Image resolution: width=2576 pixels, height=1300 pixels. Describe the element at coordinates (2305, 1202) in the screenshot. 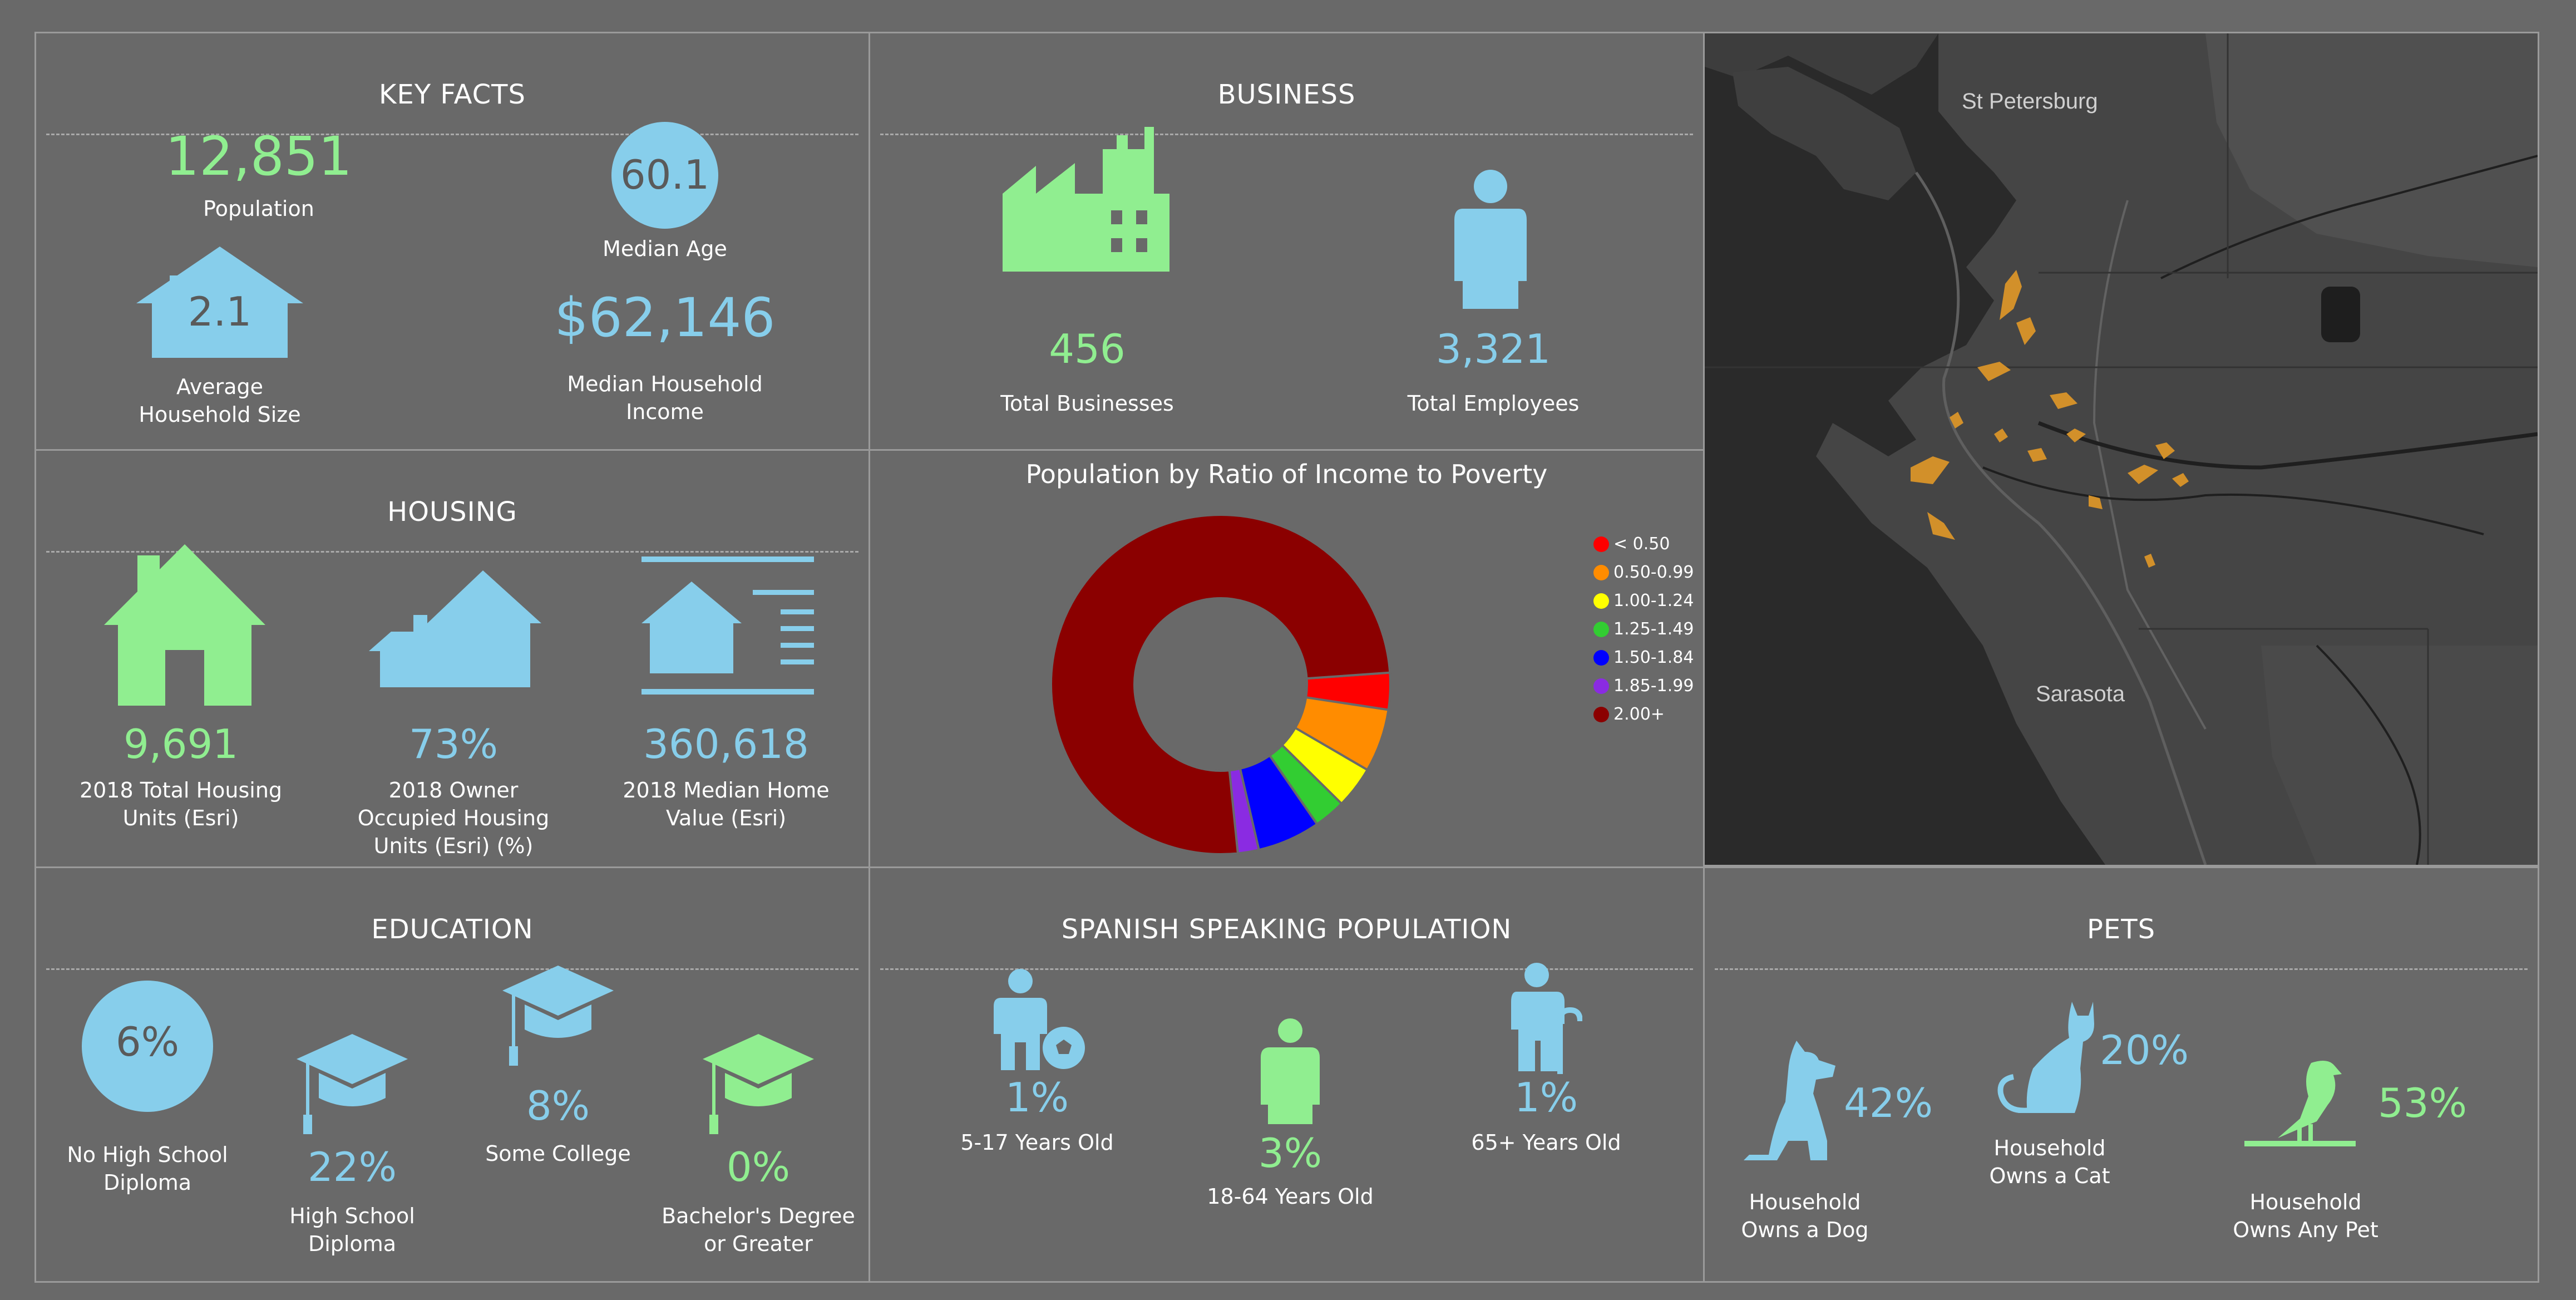

I see `any-pet-label-1: Household` at that location.